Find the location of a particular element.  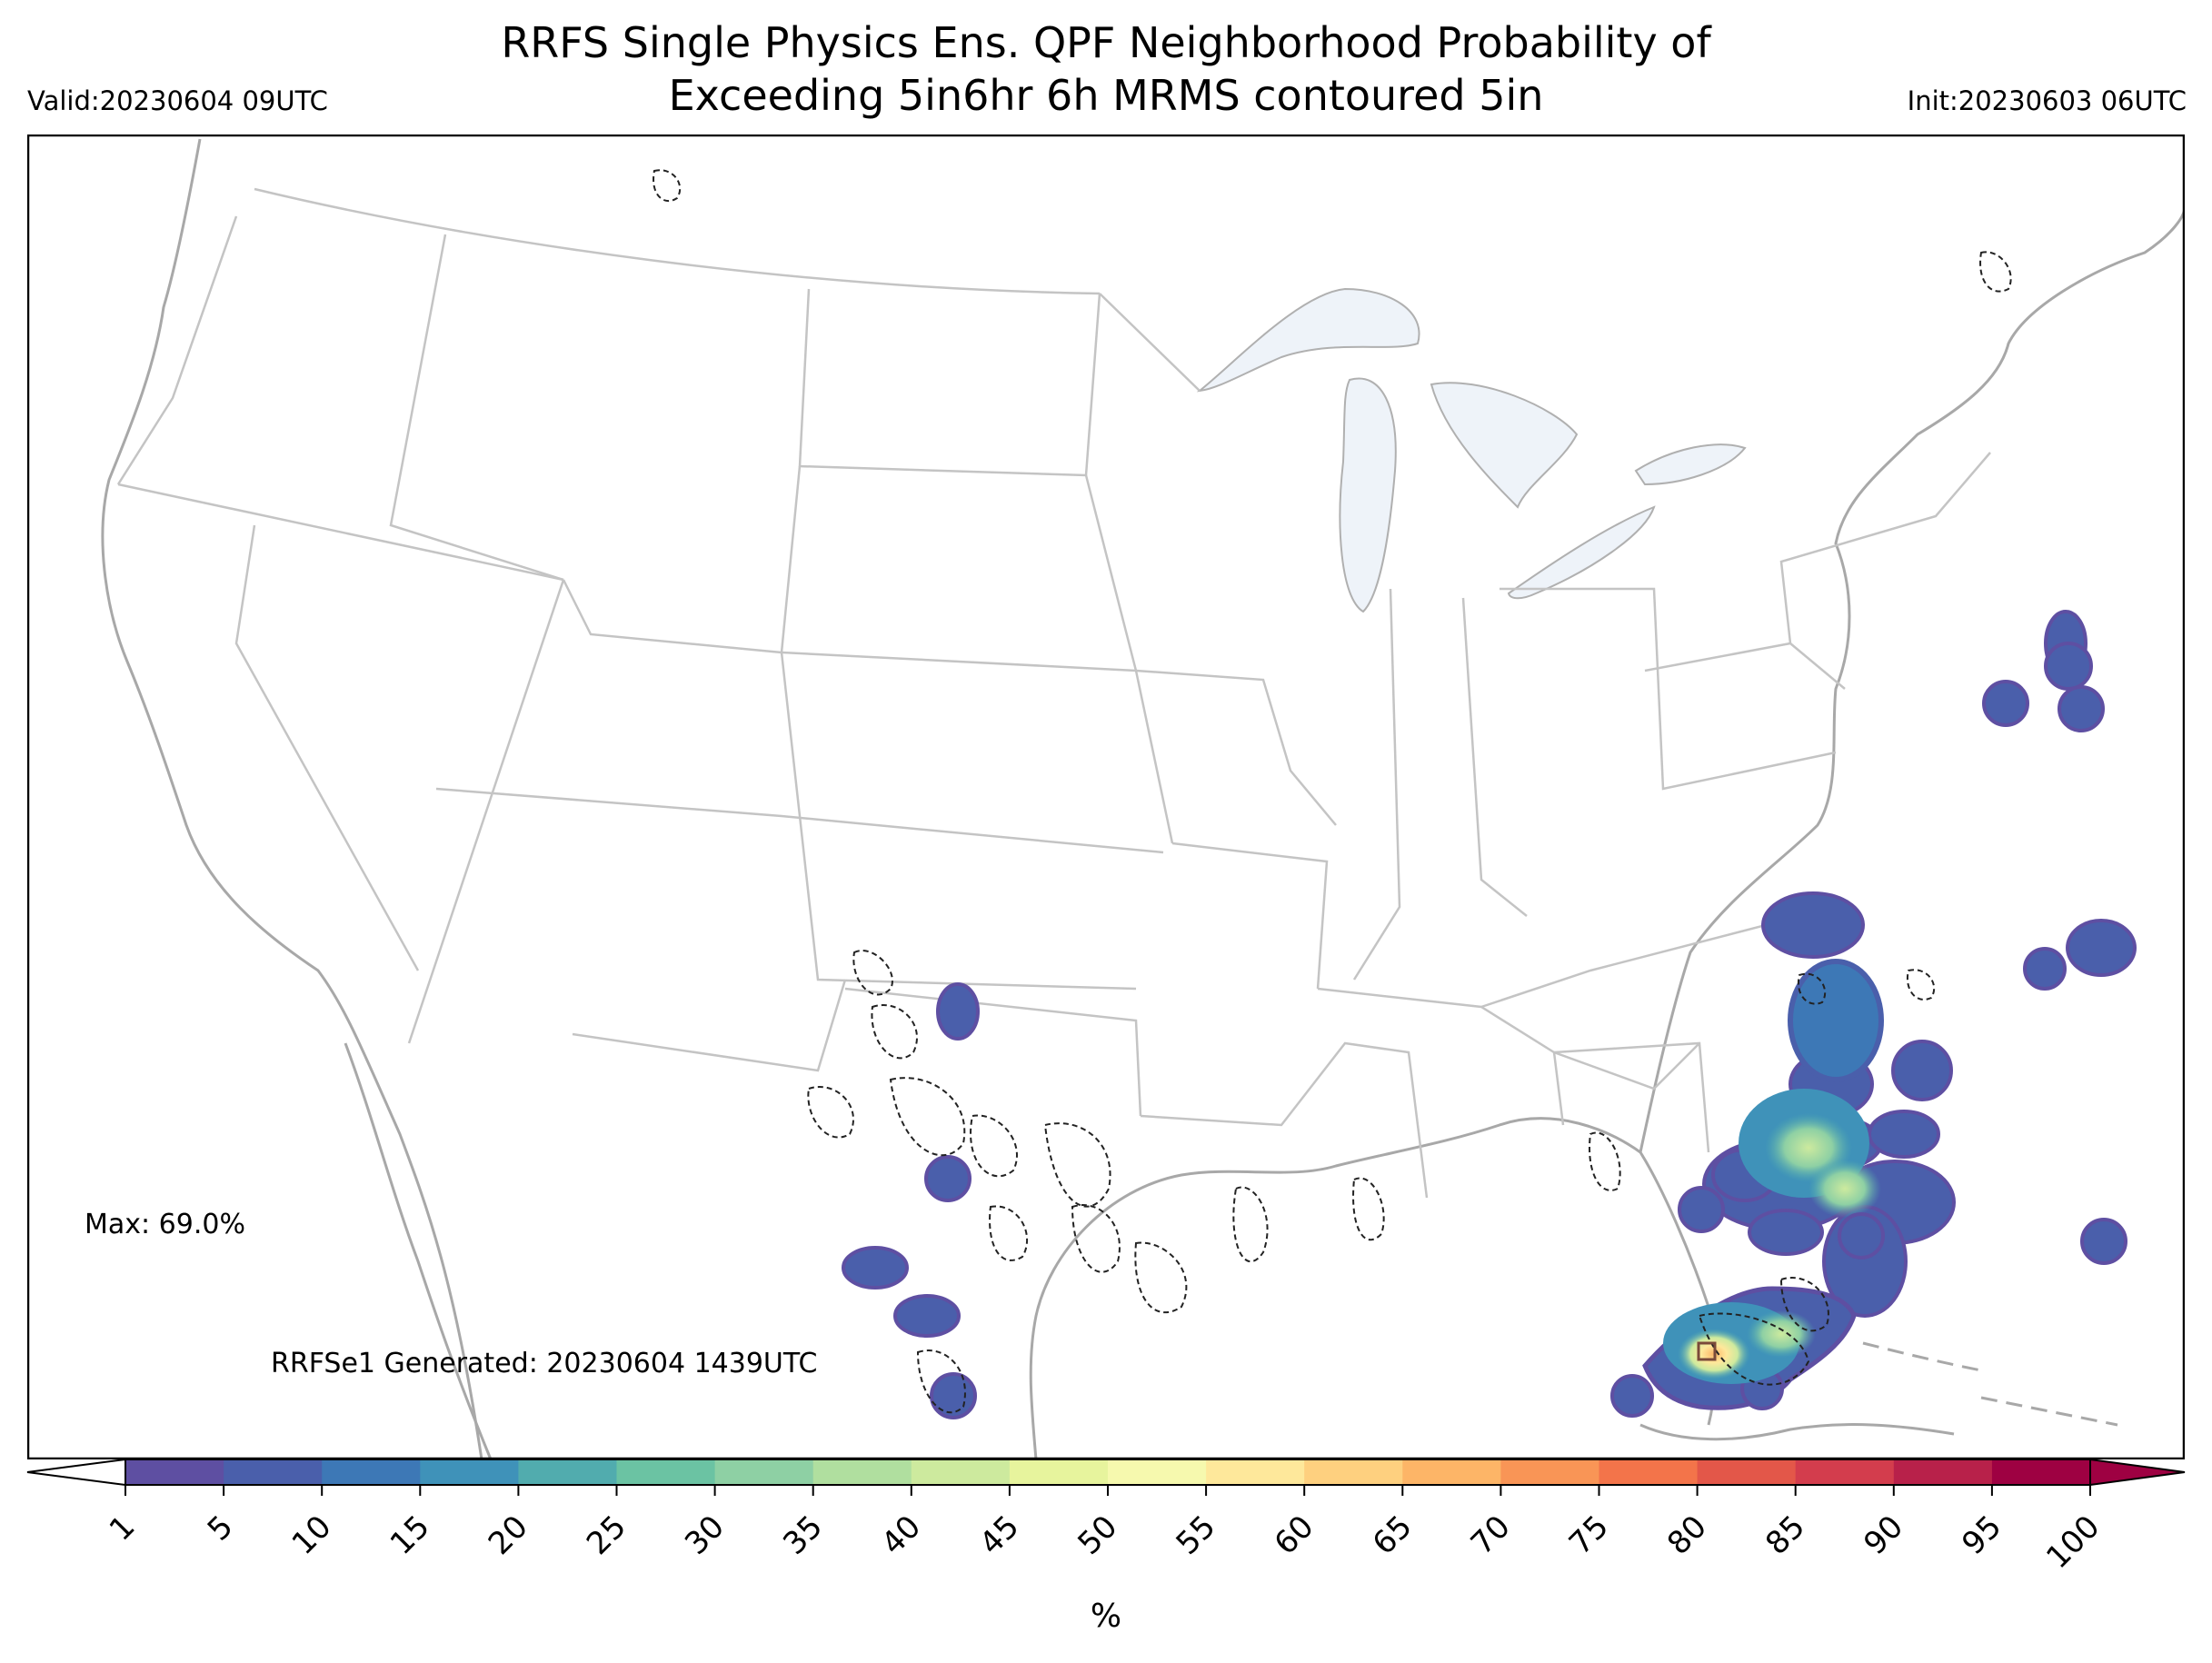

init-time: Init:20230603 06UTC is located at coordinates (2047, 100).